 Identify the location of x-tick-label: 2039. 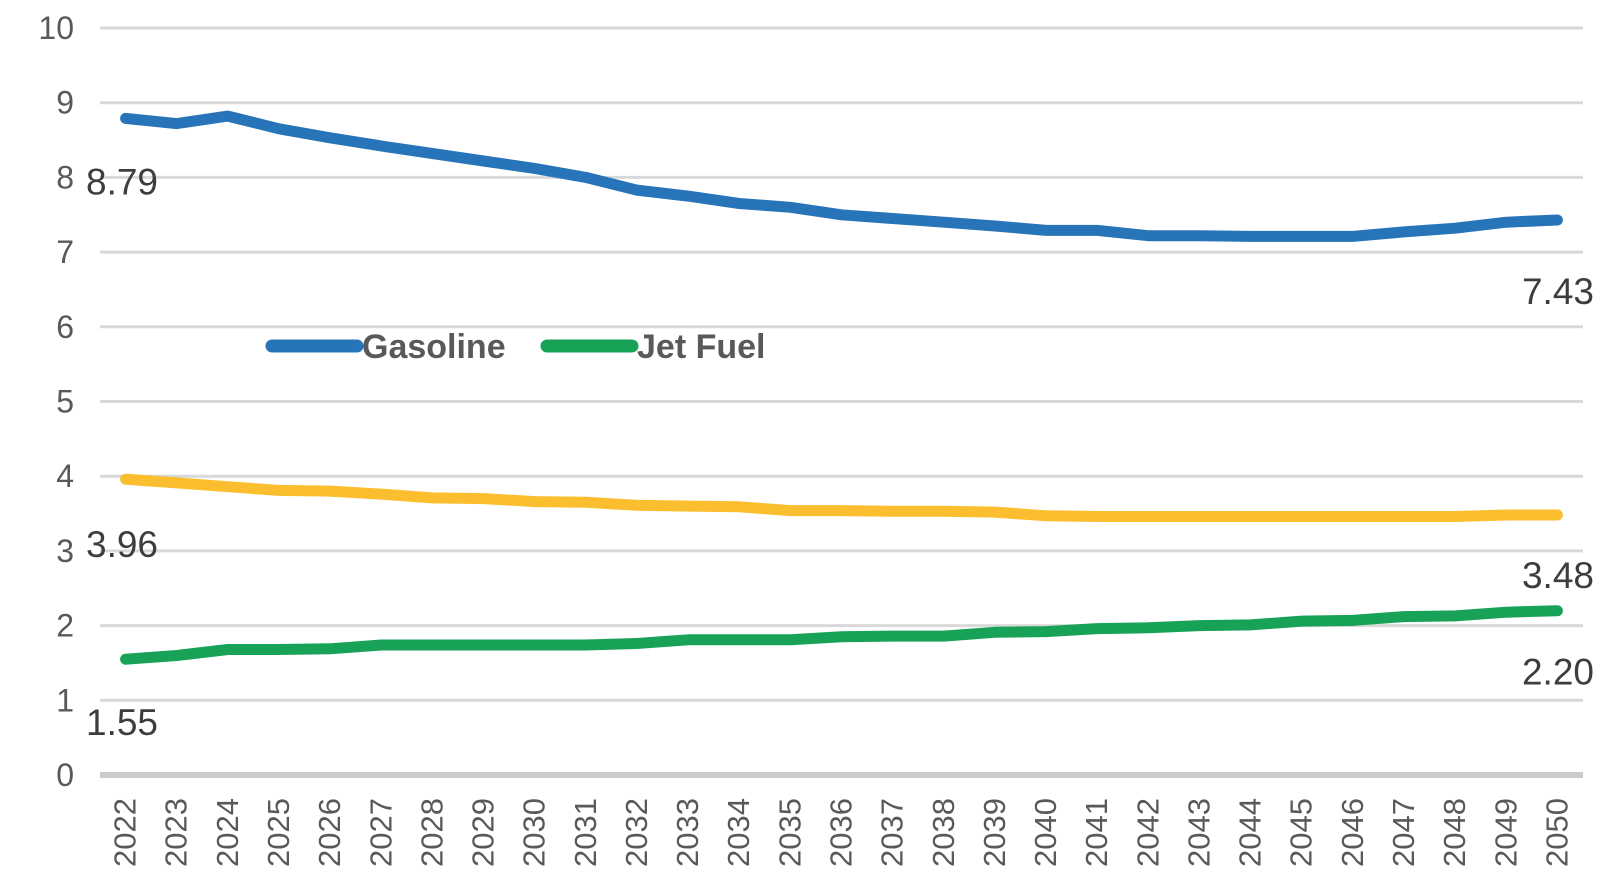
(994, 832).